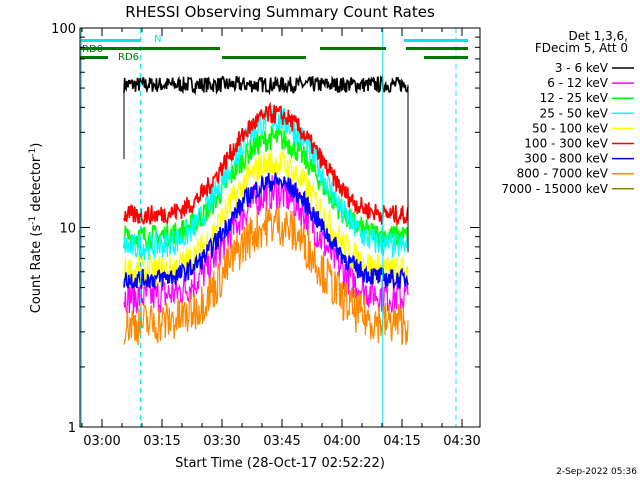  I want to click on y-axis-label-sup2: -1, so click(33, 152).